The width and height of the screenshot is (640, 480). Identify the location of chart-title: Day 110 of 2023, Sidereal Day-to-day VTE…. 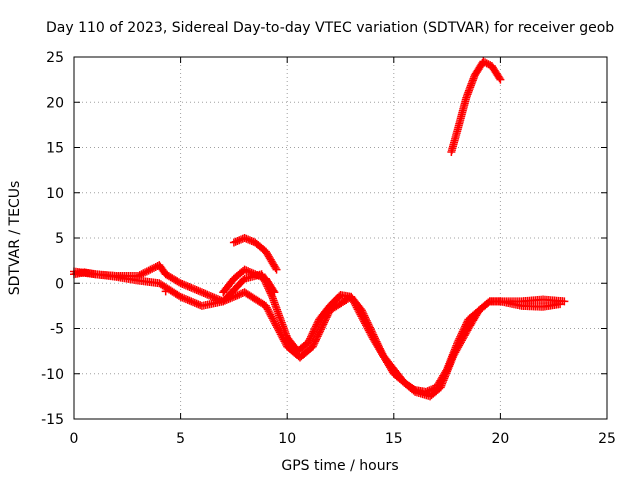
(330, 28).